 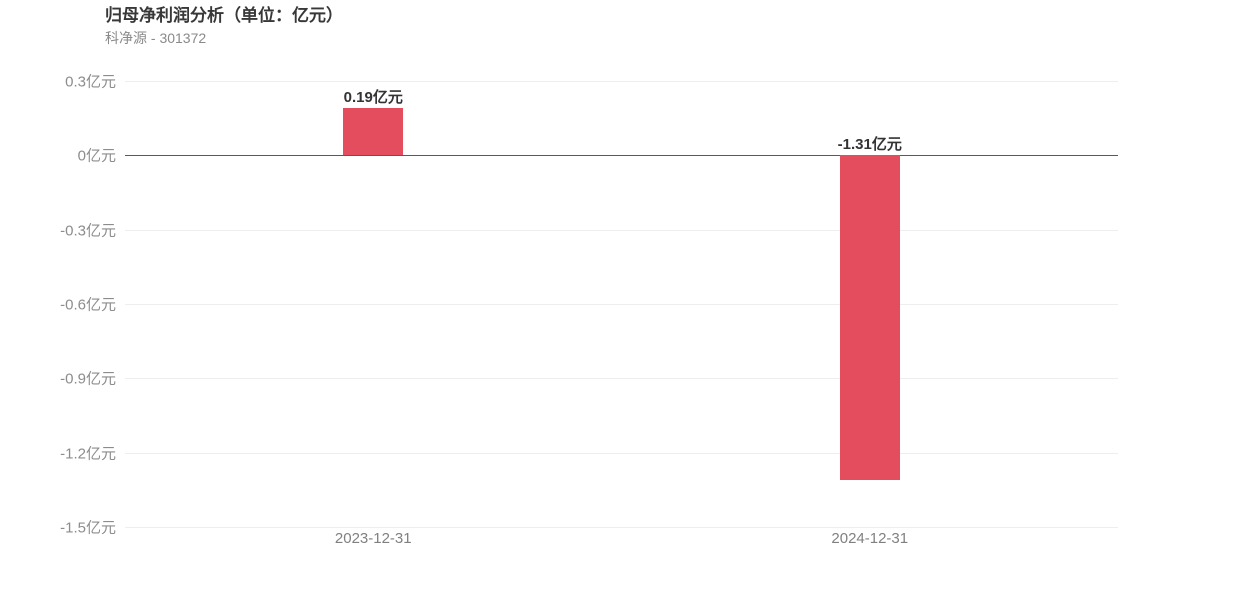 What do you see at coordinates (88, 379) in the screenshot?
I see `y-axis-tick-label: -0.9亿元` at bounding box center [88, 379].